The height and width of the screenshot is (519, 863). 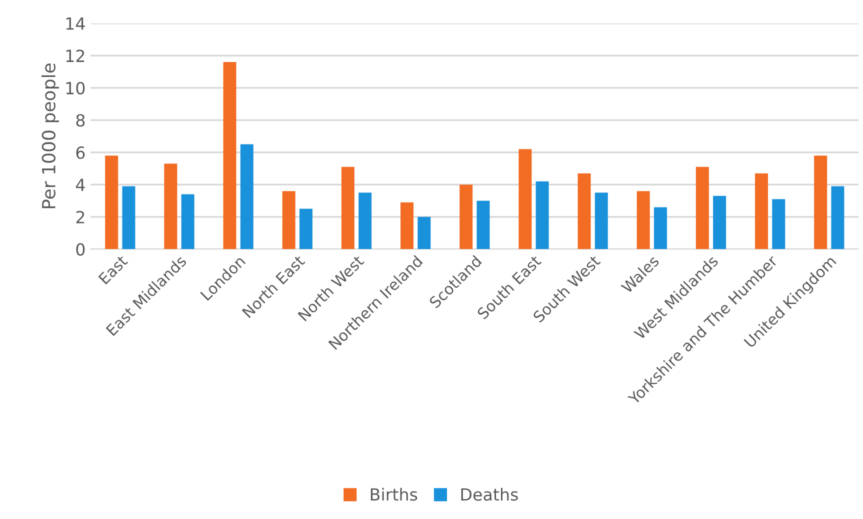 I want to click on y-tick-label: 8, so click(x=80, y=120).